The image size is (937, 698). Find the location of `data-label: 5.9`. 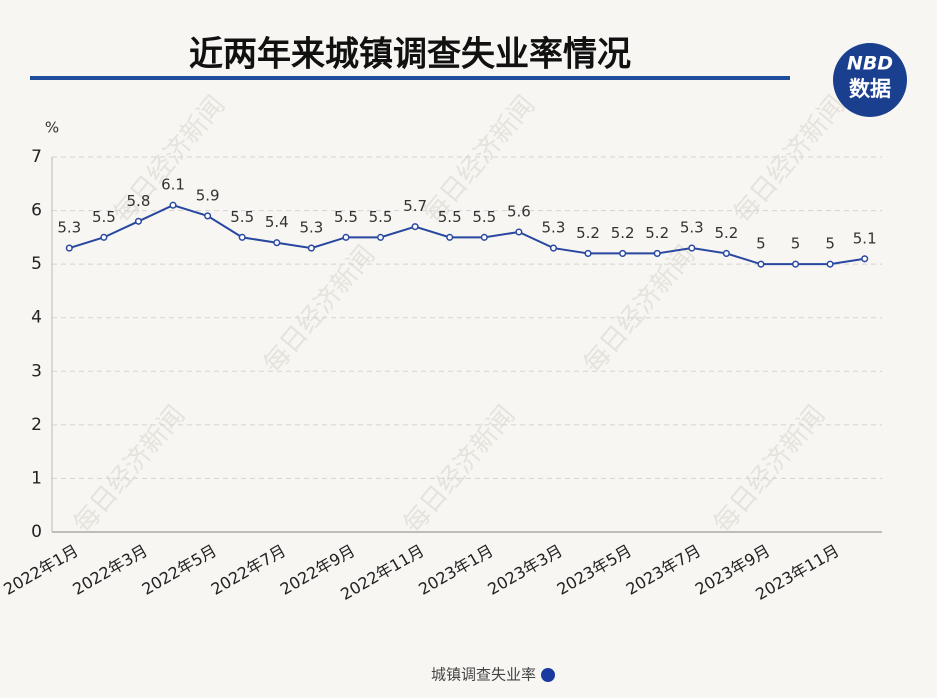

data-label: 5.9 is located at coordinates (208, 195).